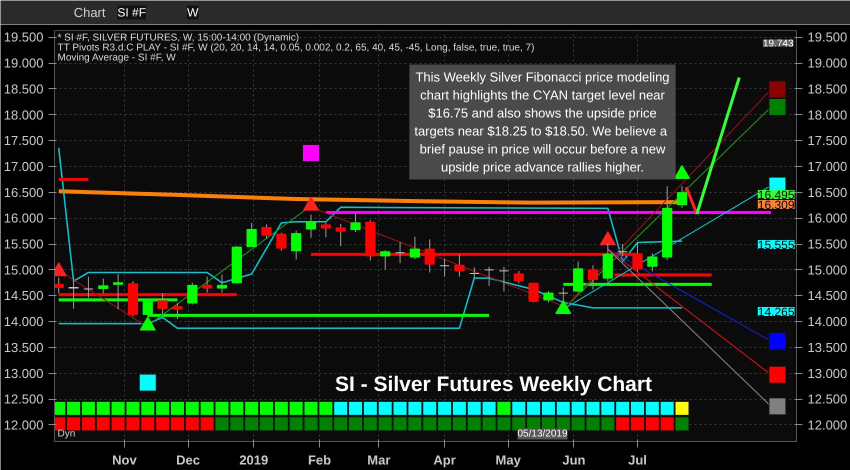  I want to click on y2-tick-label: 12.500, so click(828, 399).